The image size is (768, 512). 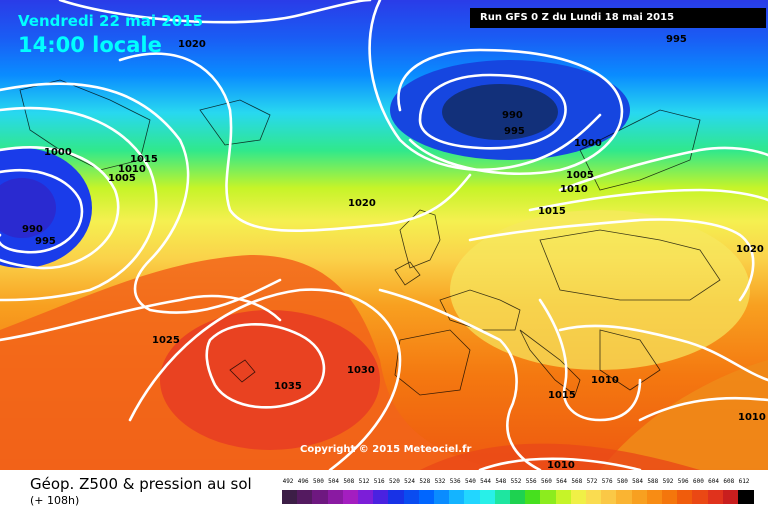 What do you see at coordinates (618, 18) in the screenshot?
I see `run-info: Run GFS 0 Z du Lundi 18 mai 2015` at bounding box center [618, 18].